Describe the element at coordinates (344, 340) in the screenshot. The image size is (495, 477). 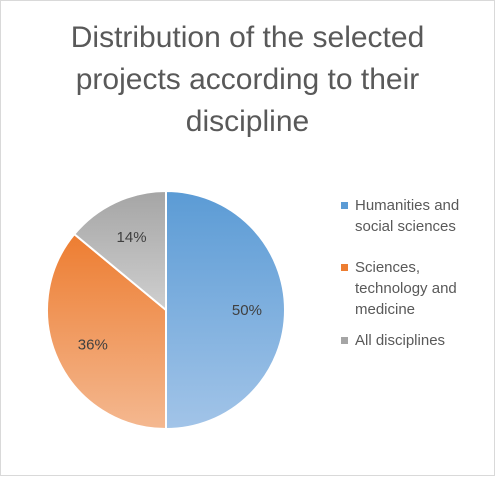
I see `legend-swatch-all-disciplines` at that location.